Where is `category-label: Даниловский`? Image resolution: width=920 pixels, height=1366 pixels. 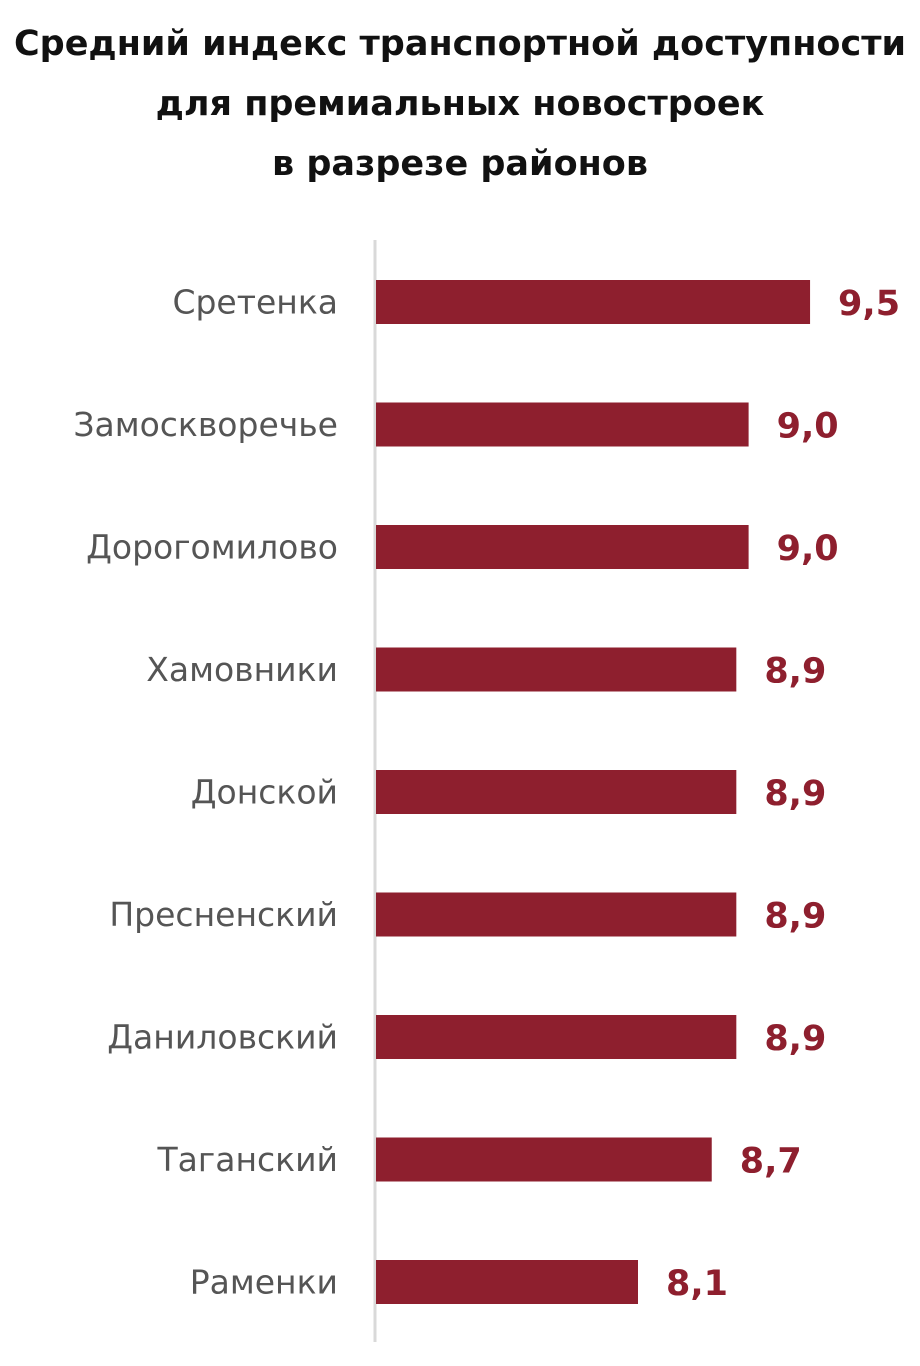 category-label: Даниловский is located at coordinates (222, 1037).